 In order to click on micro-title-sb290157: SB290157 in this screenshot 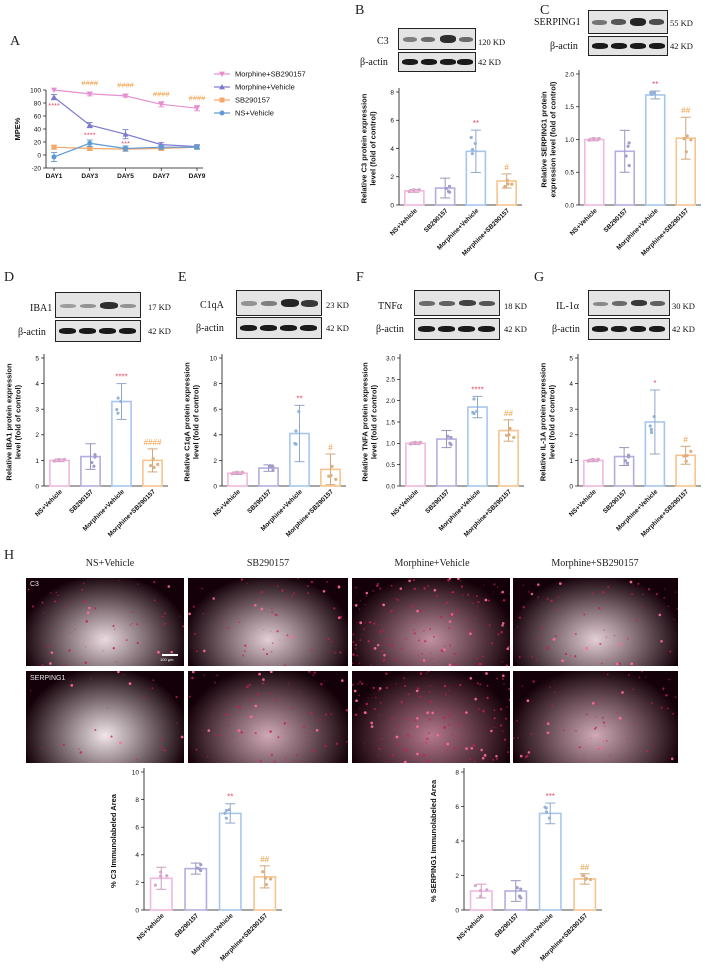, I will do `click(268, 563)`.